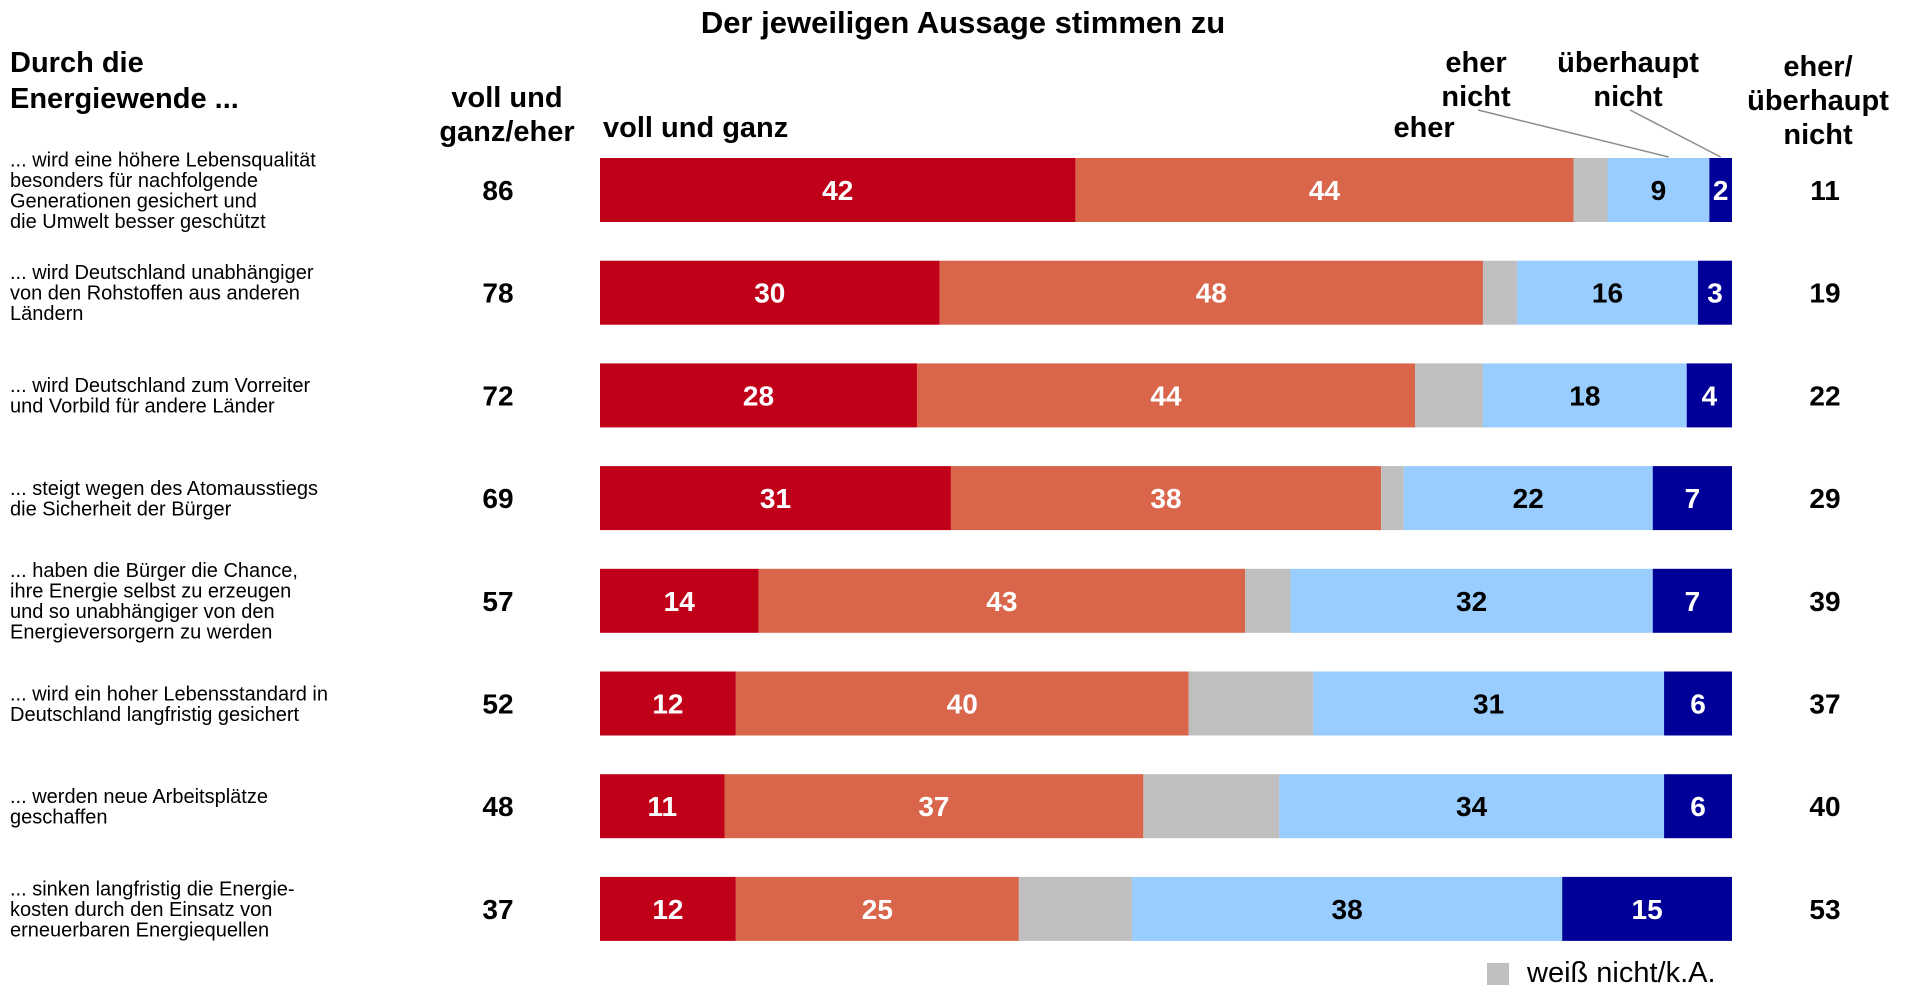 The image size is (1914, 990). Describe the element at coordinates (506, 132) in the screenshot. I see `agree-header-line-2: ganz/eher` at that location.